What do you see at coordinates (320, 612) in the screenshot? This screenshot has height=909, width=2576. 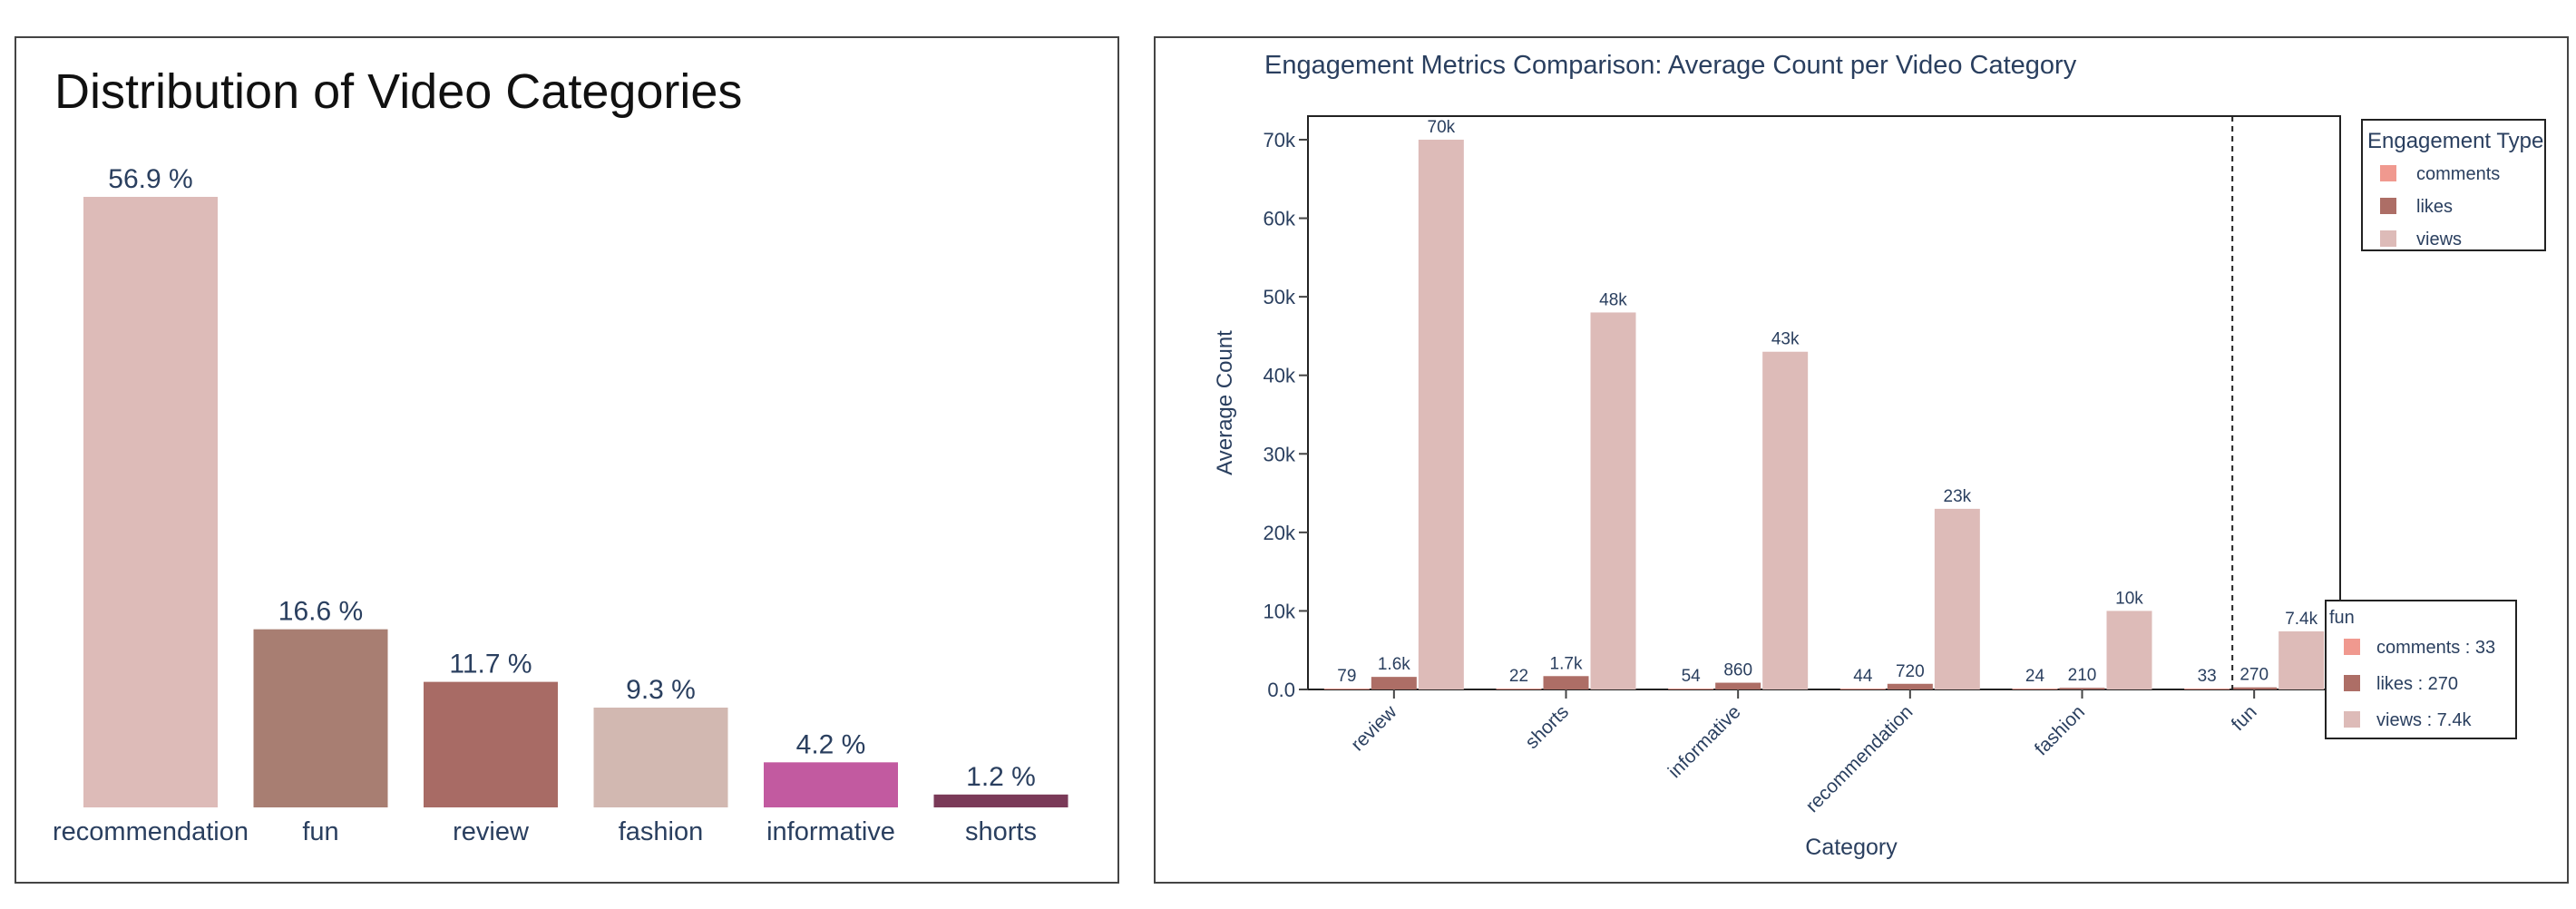 I see `bar-value-label: 16.6 %` at bounding box center [320, 612].